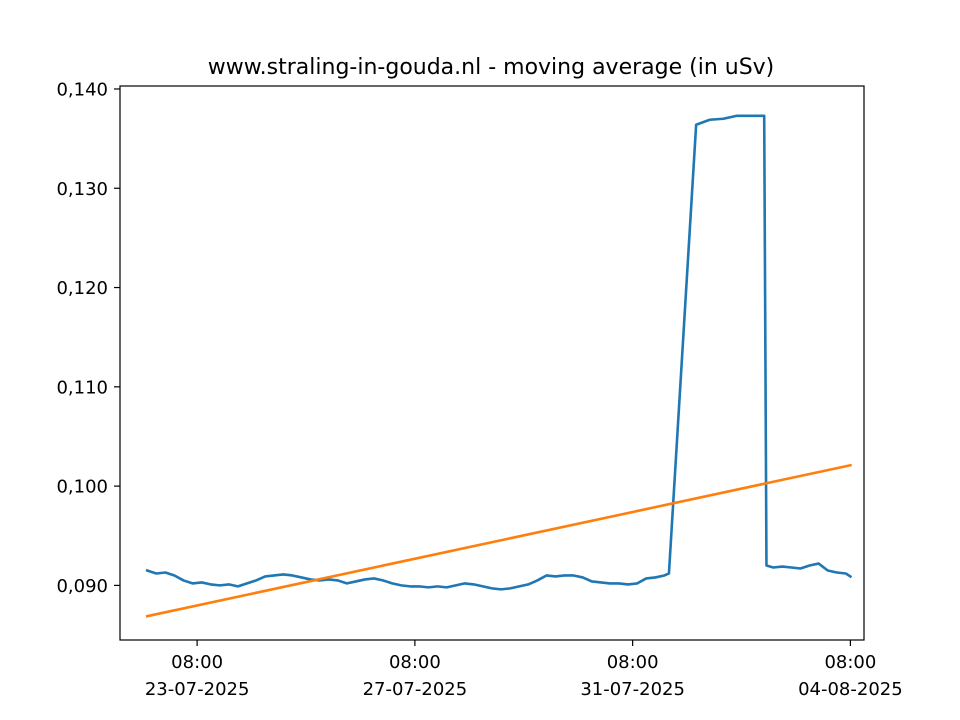 The width and height of the screenshot is (960, 720). What do you see at coordinates (415, 689) in the screenshot?
I see `x-tick-date-2: 27-07-2025` at bounding box center [415, 689].